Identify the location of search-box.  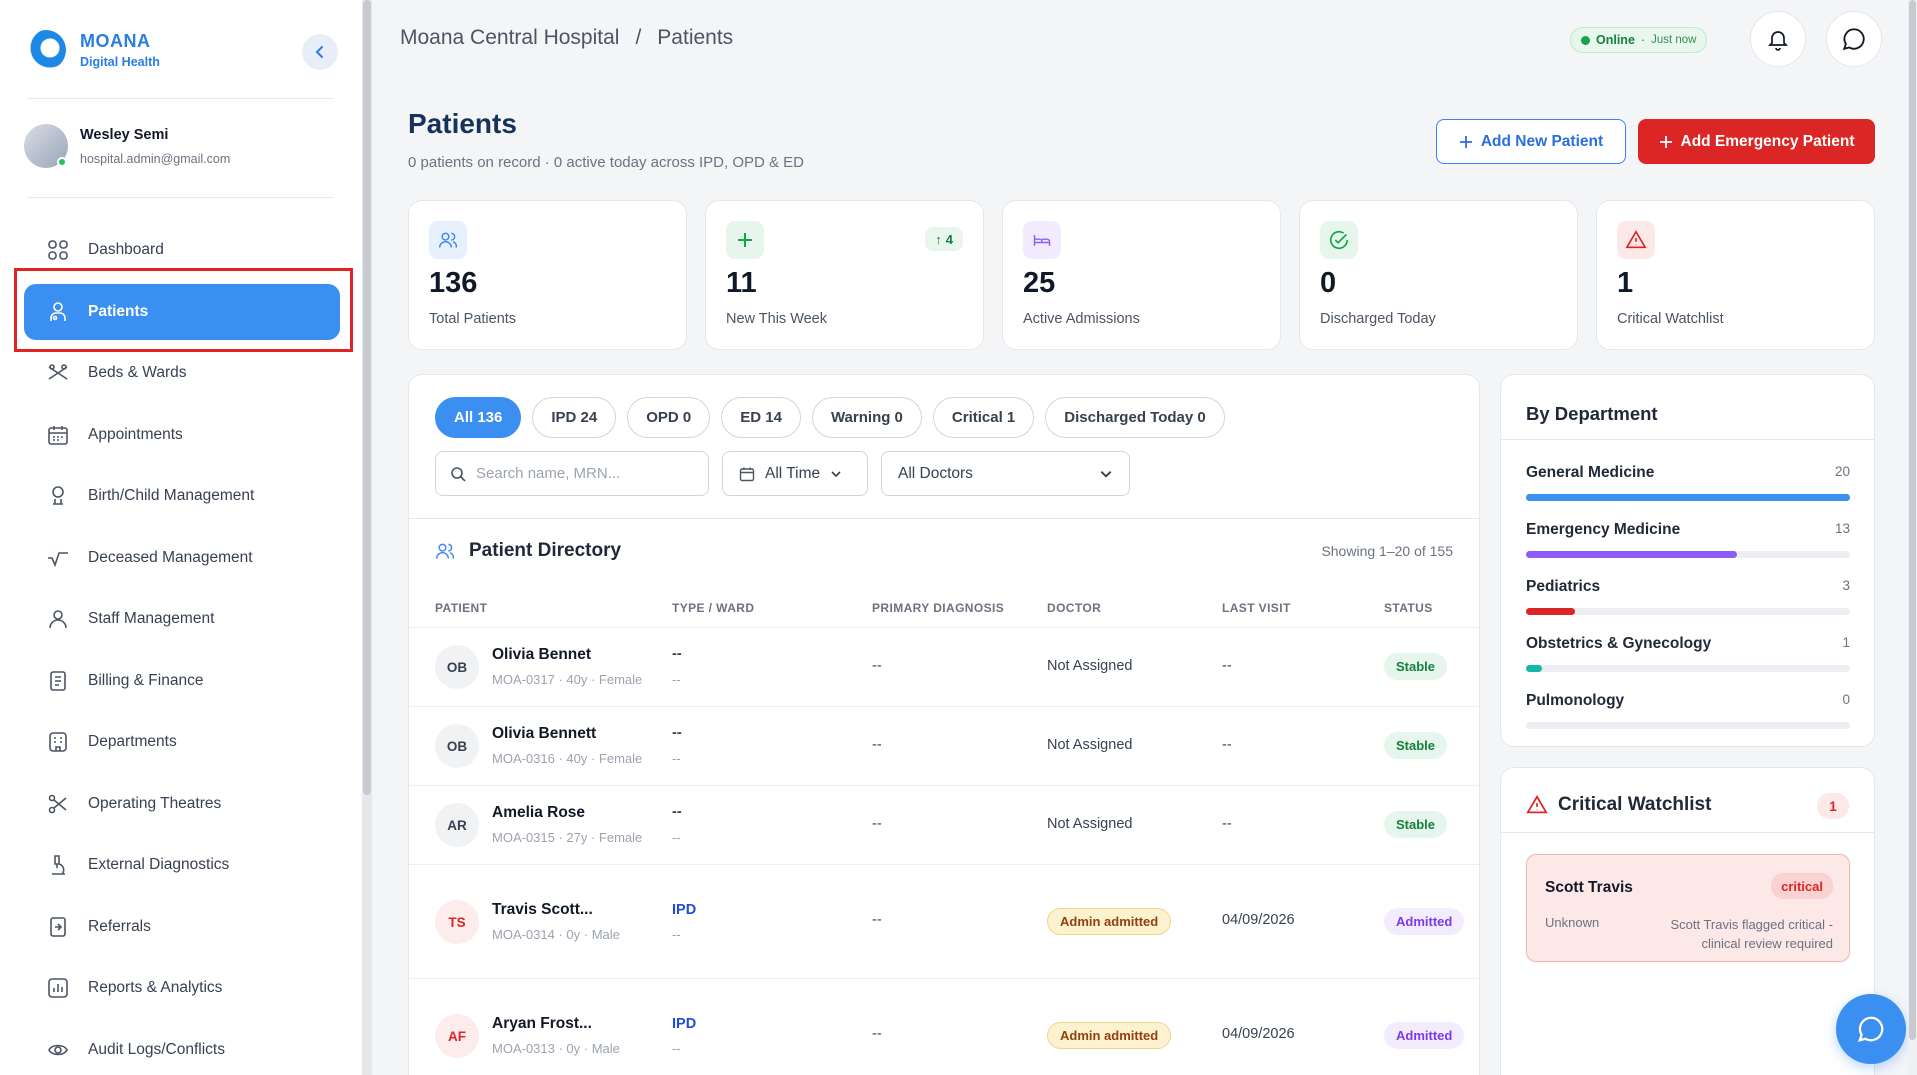
(572, 473).